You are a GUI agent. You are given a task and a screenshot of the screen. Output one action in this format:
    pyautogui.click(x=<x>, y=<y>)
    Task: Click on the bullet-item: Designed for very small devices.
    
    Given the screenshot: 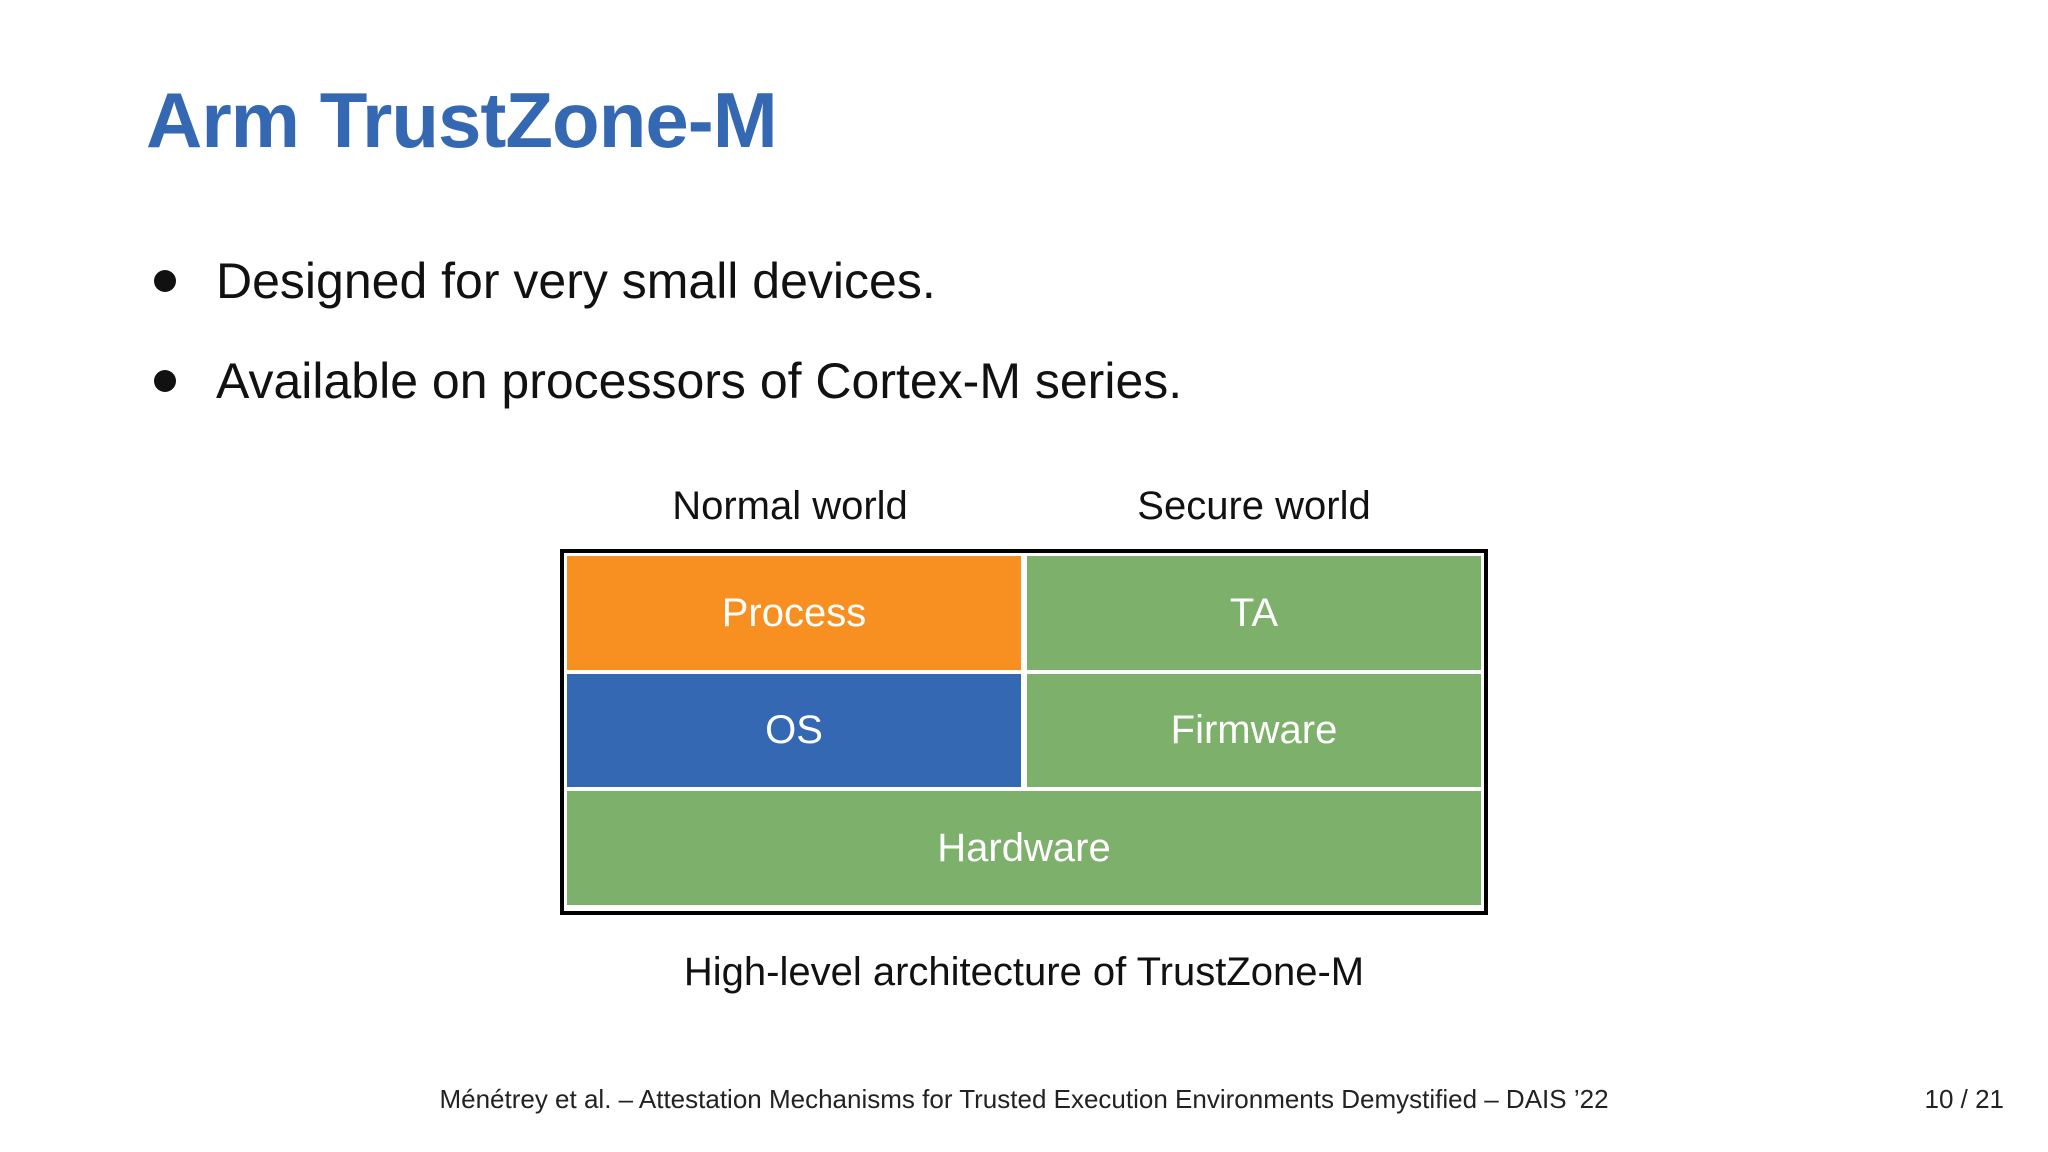 What is the action you would take?
    pyautogui.click(x=668, y=281)
    